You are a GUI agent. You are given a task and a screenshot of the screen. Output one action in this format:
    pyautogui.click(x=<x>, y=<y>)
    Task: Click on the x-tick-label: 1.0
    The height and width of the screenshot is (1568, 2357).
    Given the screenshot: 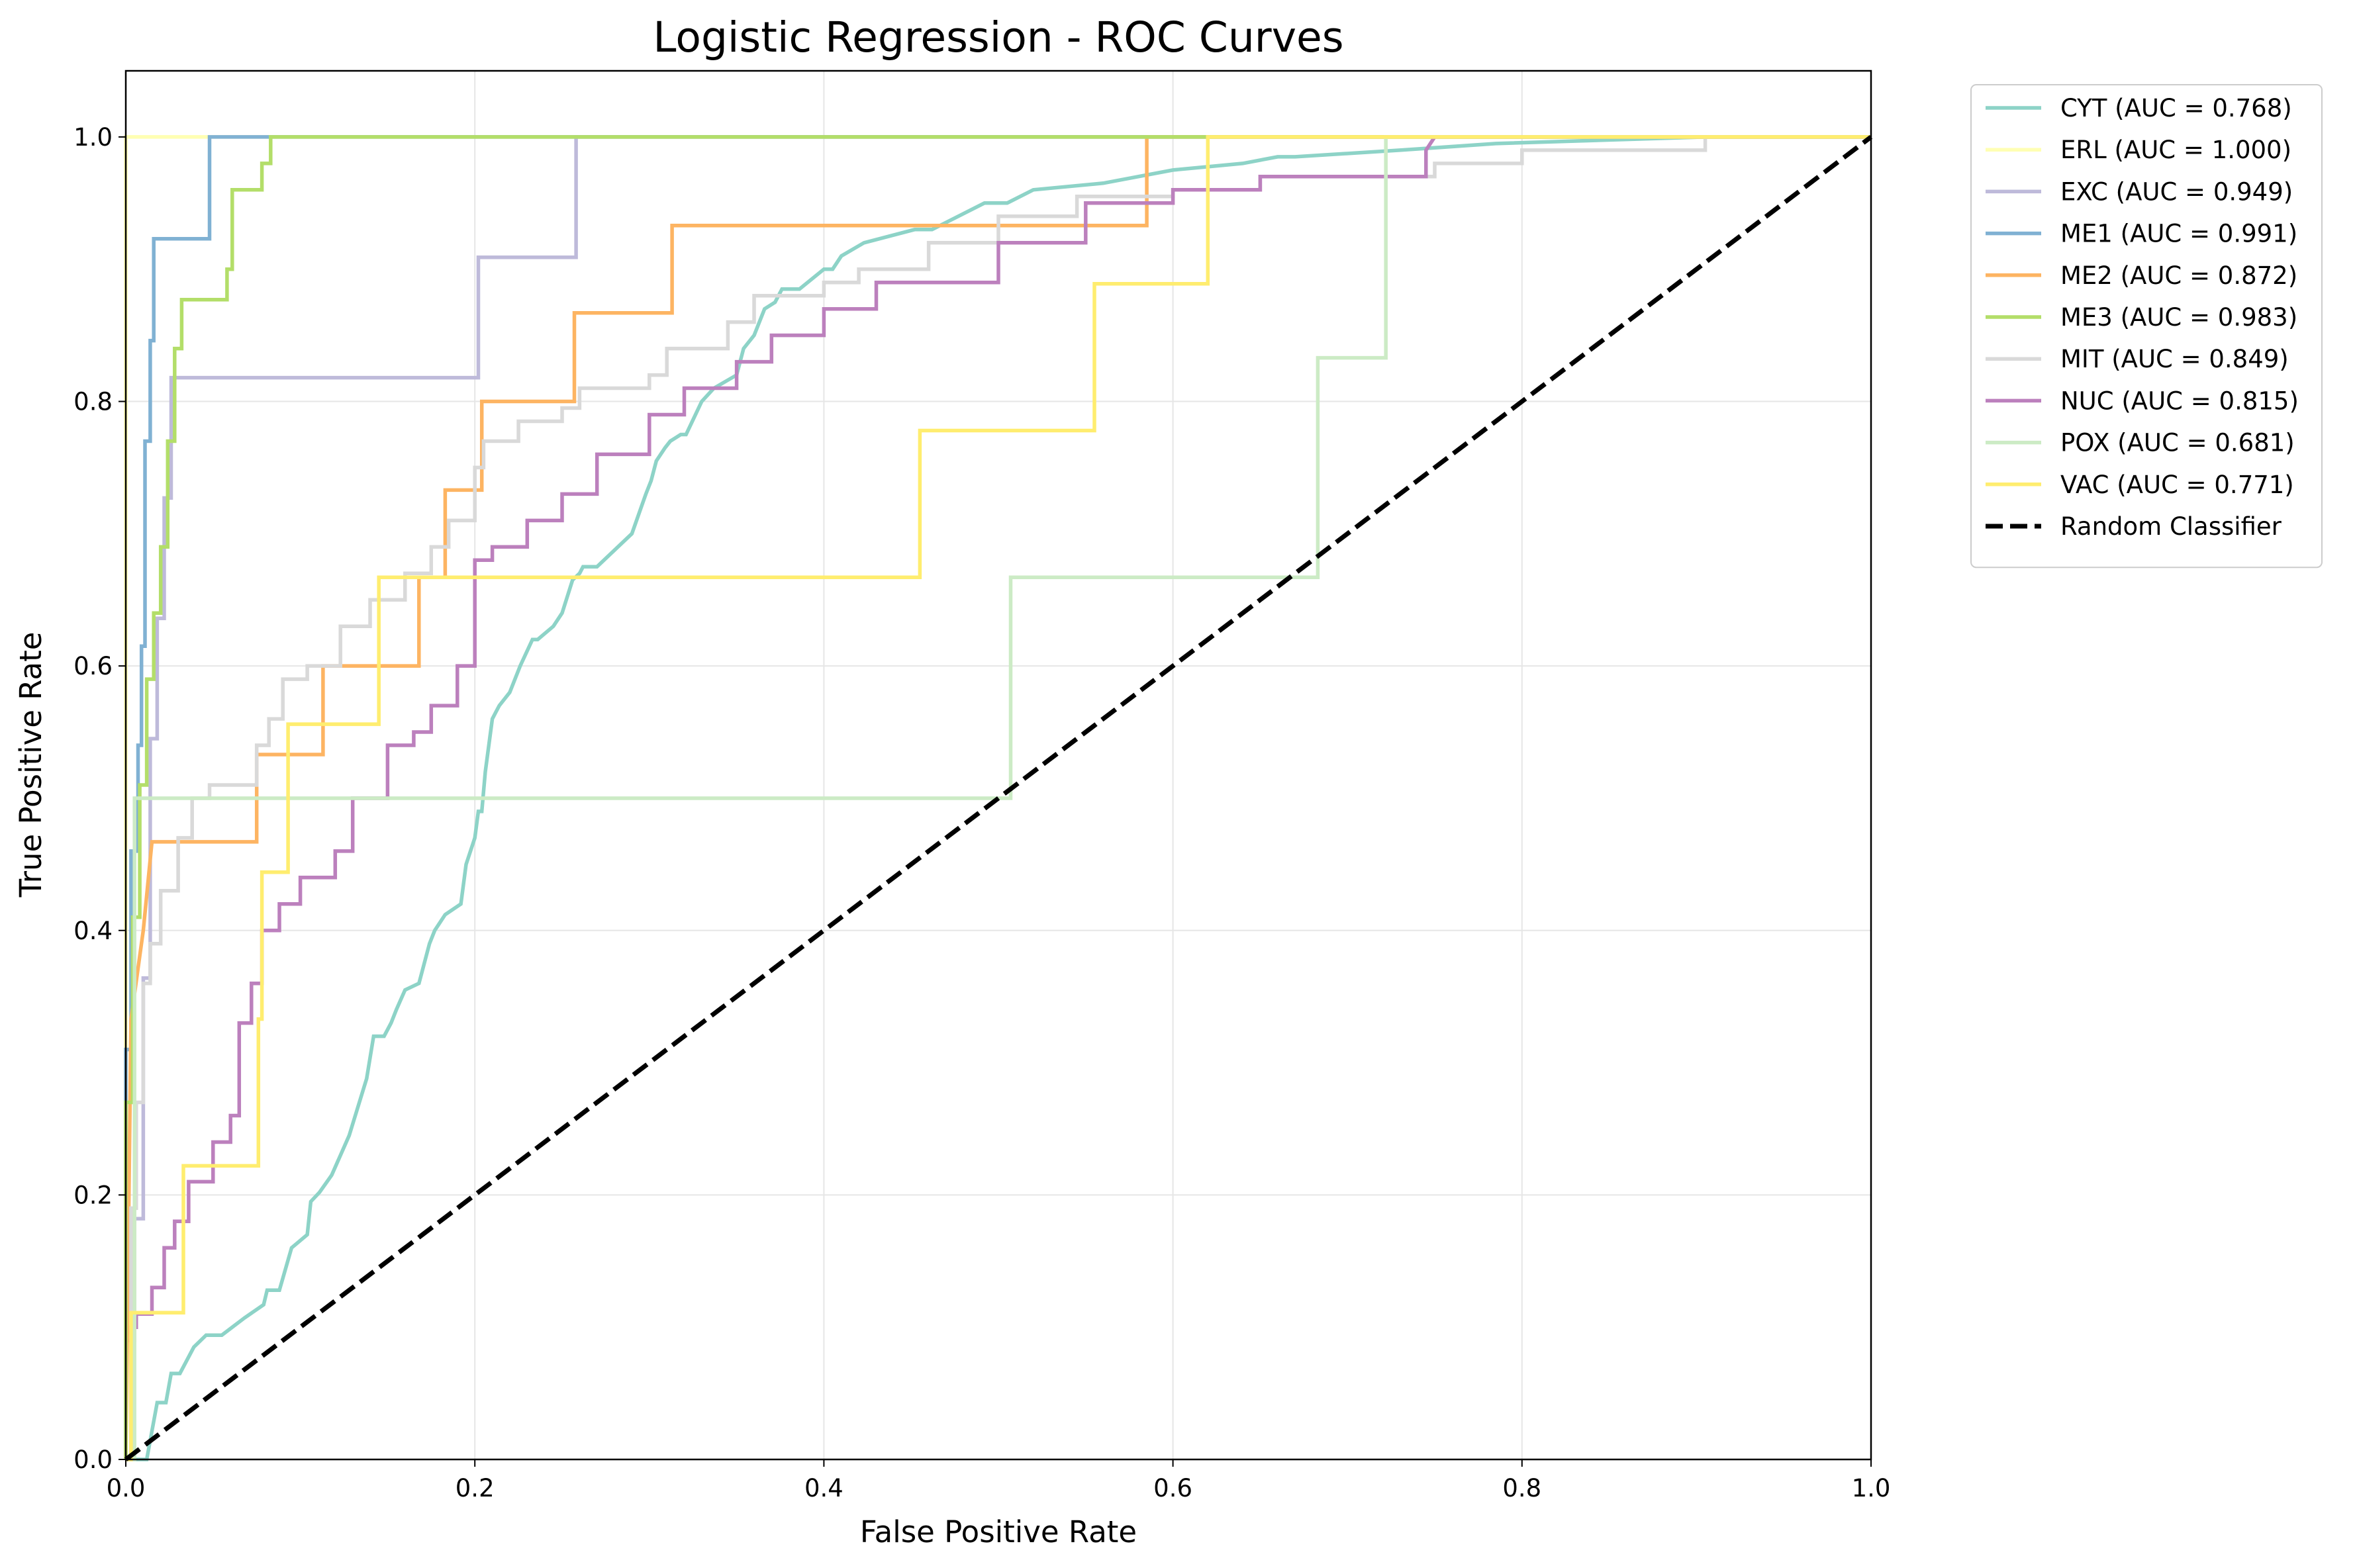 What is the action you would take?
    pyautogui.click(x=1871, y=1488)
    